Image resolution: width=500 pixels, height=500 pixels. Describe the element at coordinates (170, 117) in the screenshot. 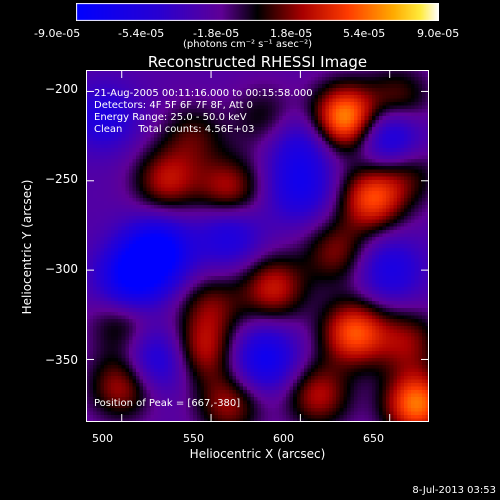

I see `energy-range-annotation: Energy Range: 25.0 - 50.0 keV` at that location.